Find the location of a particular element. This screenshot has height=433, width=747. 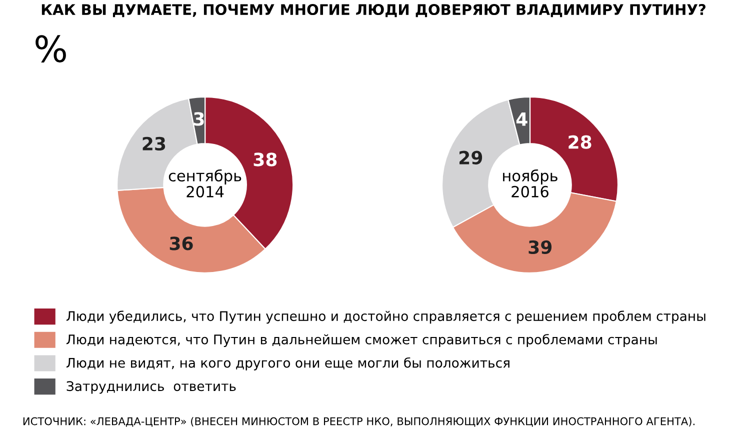

data-label: 38 is located at coordinates (265, 159).